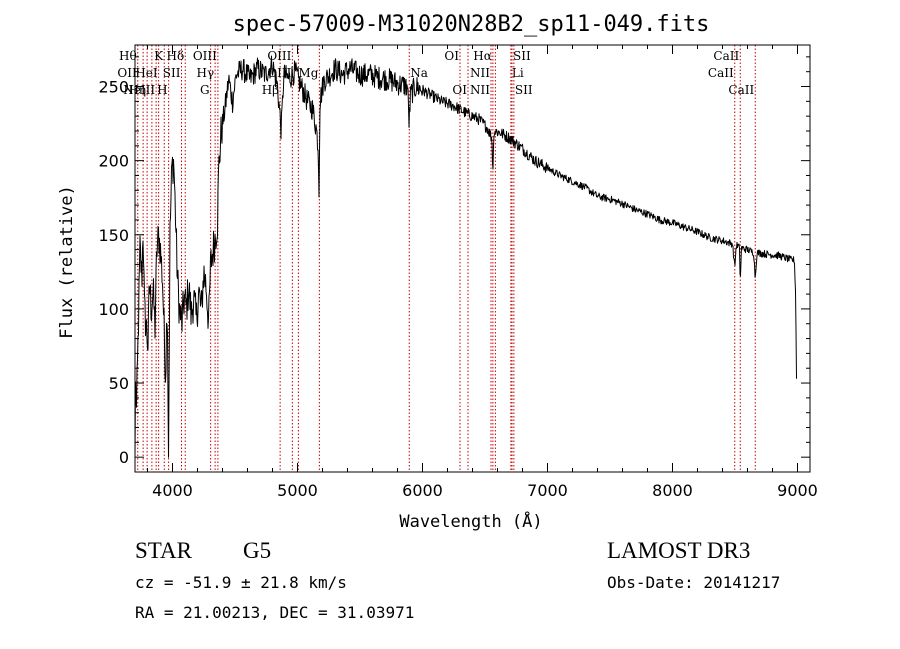 This screenshot has height=649, width=900. What do you see at coordinates (205, 90) in the screenshot?
I see `line-label: G` at bounding box center [205, 90].